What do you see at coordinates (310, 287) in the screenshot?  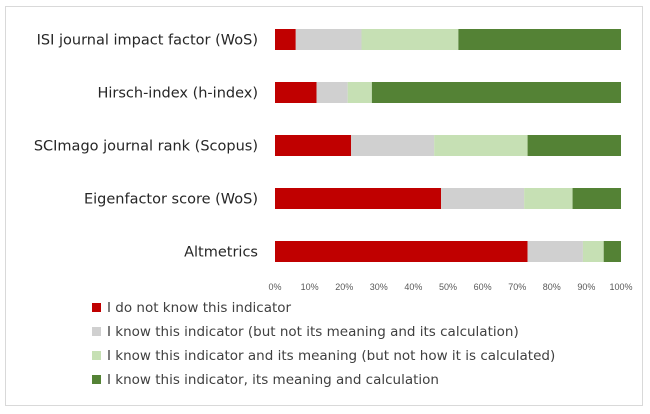 I see `x-tick-label: 10%` at bounding box center [310, 287].